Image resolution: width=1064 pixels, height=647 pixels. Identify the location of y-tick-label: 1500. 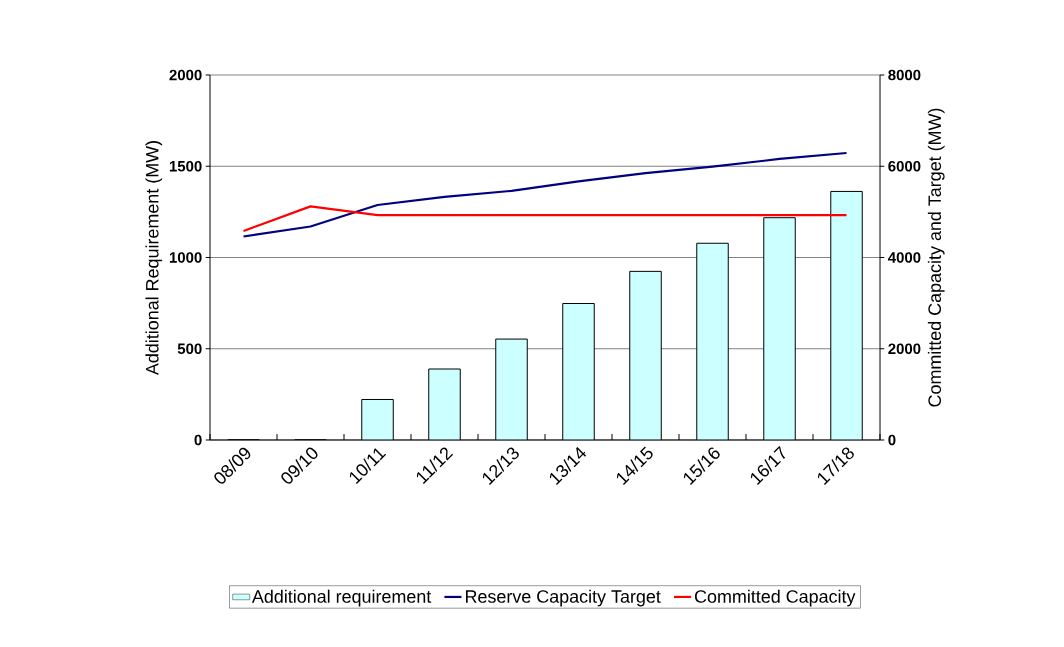
(185, 166).